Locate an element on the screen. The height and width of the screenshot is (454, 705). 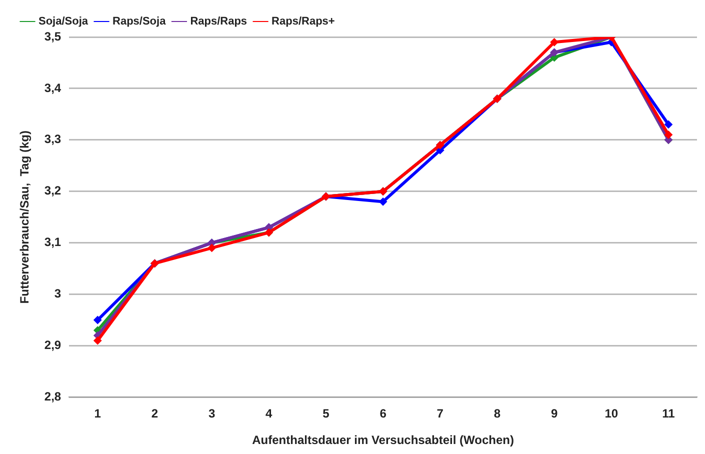
legend-label: Soja/Soja is located at coordinates (63, 22).